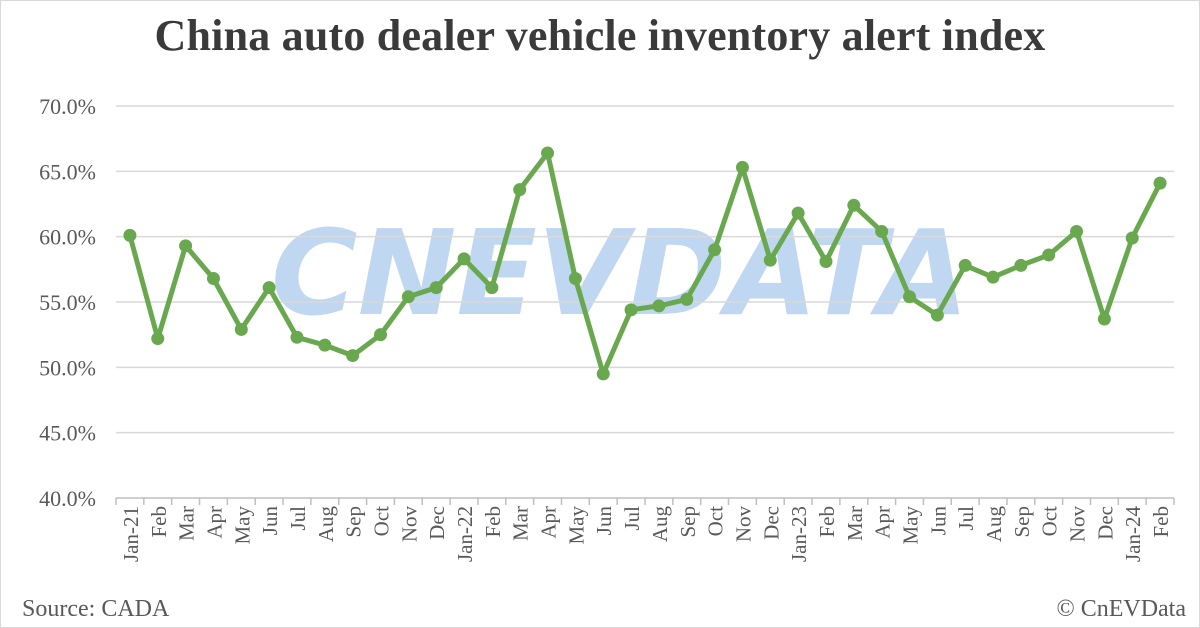 This screenshot has height=628, width=1200. Describe the element at coordinates (67, 106) in the screenshot. I see `y-tick-label: 70.0%` at that location.